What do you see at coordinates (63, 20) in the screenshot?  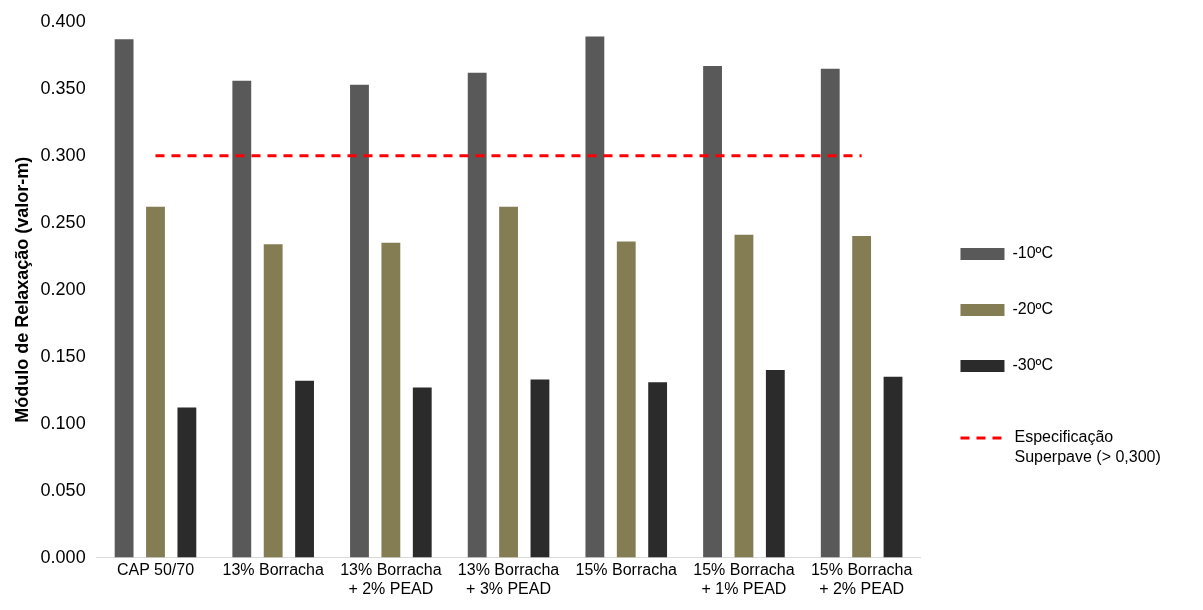 I see `y-tick-label: 0.400` at bounding box center [63, 20].